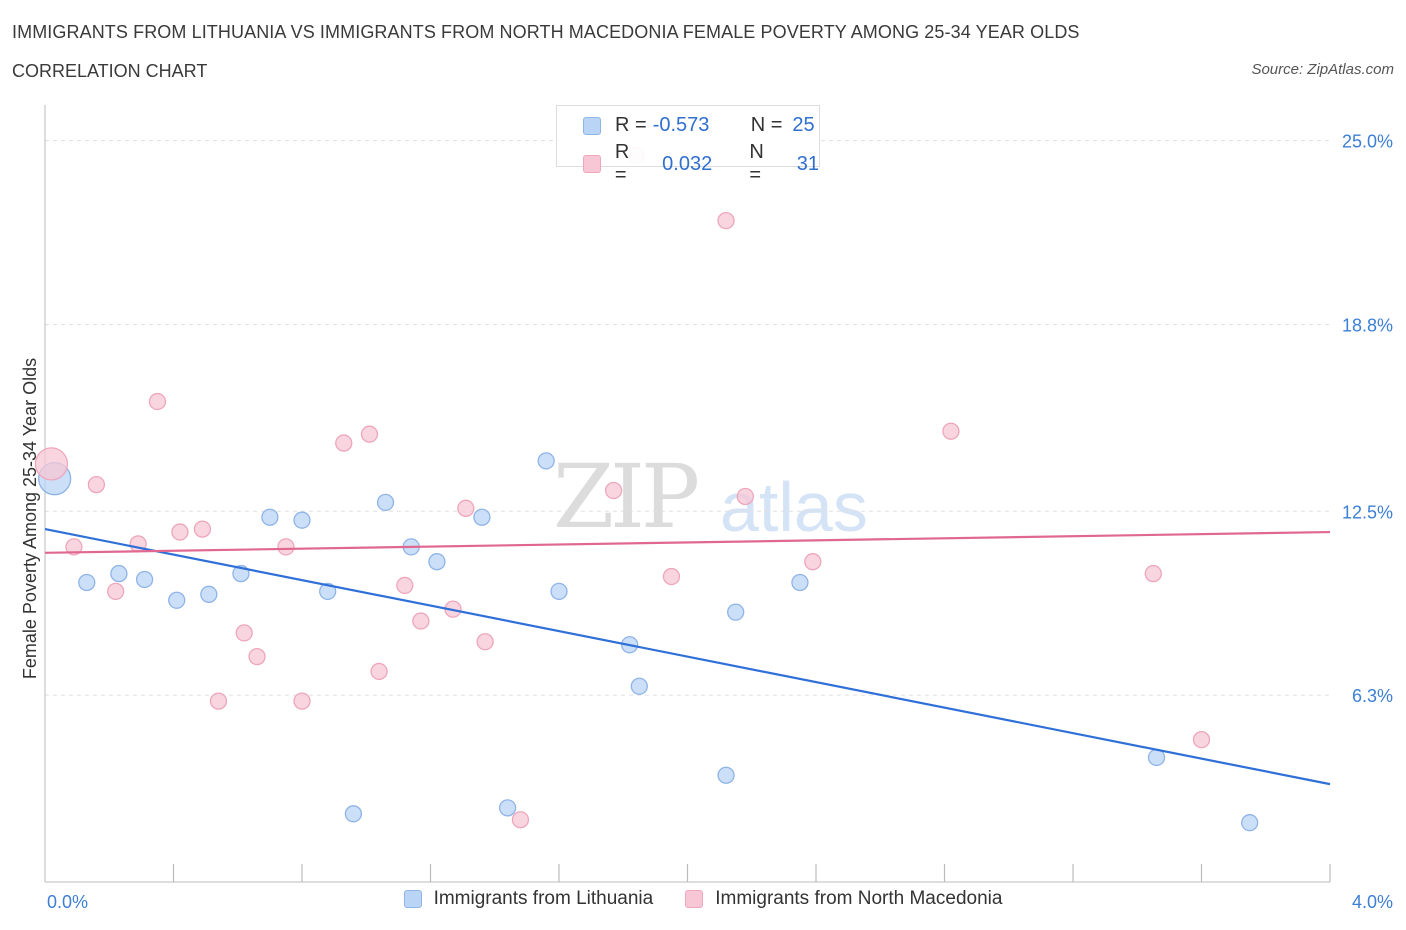 This screenshot has width=1406, height=930. Describe the element at coordinates (543, 898) in the screenshot. I see `legend-label-lithuania: Immigrants from Lithuania` at that location.